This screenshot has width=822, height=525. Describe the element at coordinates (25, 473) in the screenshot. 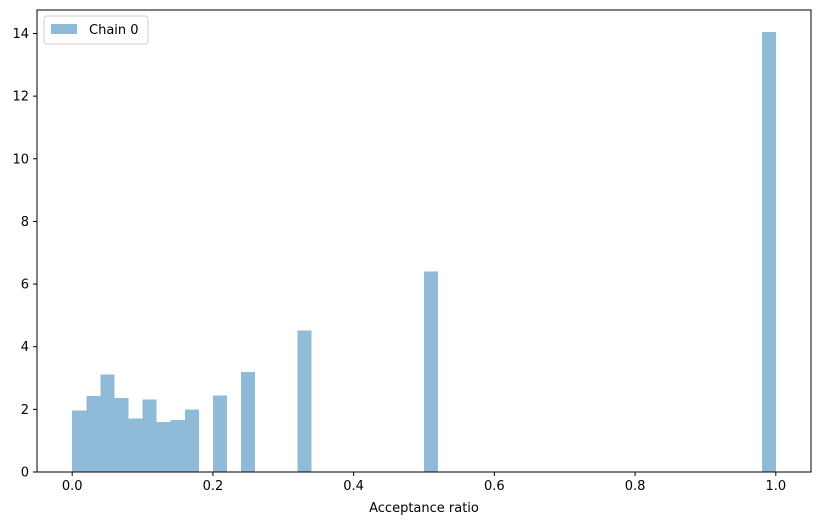

I see `y-tick-label: 0` at that location.